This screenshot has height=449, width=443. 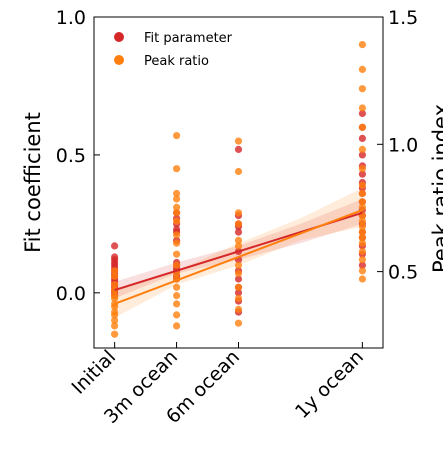 What do you see at coordinates (436, 188) in the screenshot?
I see `y2-axis-label: Peak ratio index` at bounding box center [436, 188].